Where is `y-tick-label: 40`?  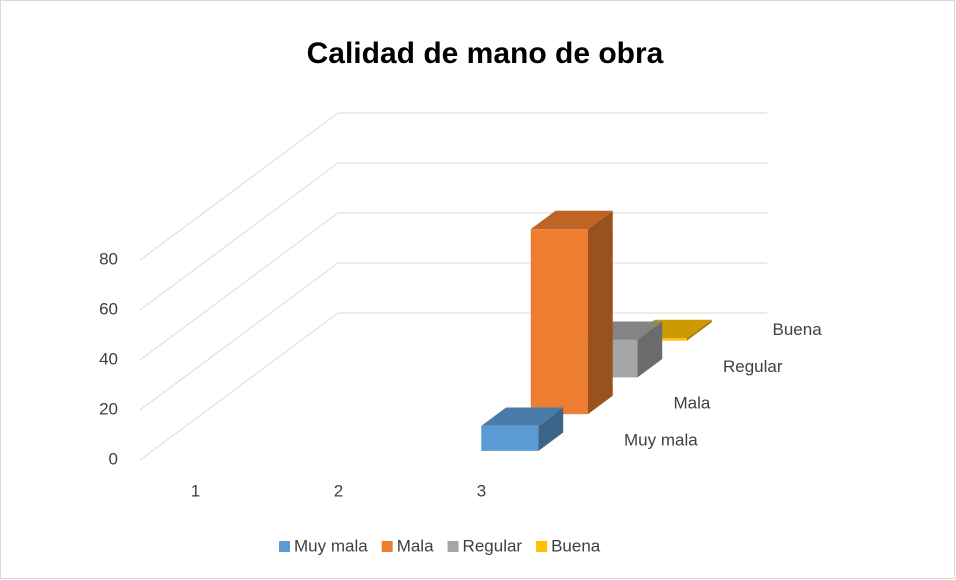
y-tick-label: 40 is located at coordinates (108, 358).